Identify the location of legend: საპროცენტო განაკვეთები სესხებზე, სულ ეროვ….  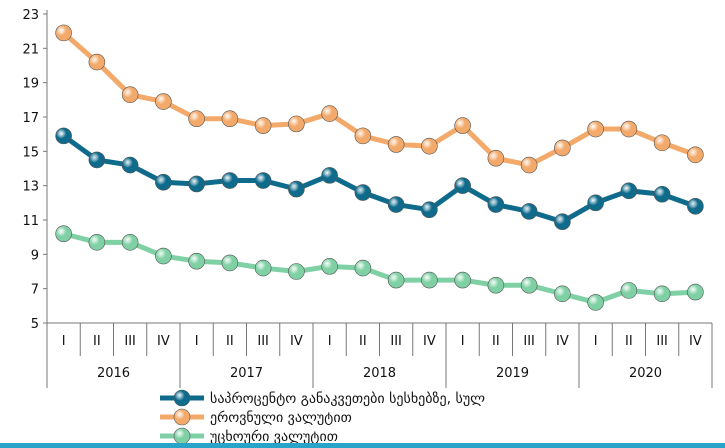
(322, 417).